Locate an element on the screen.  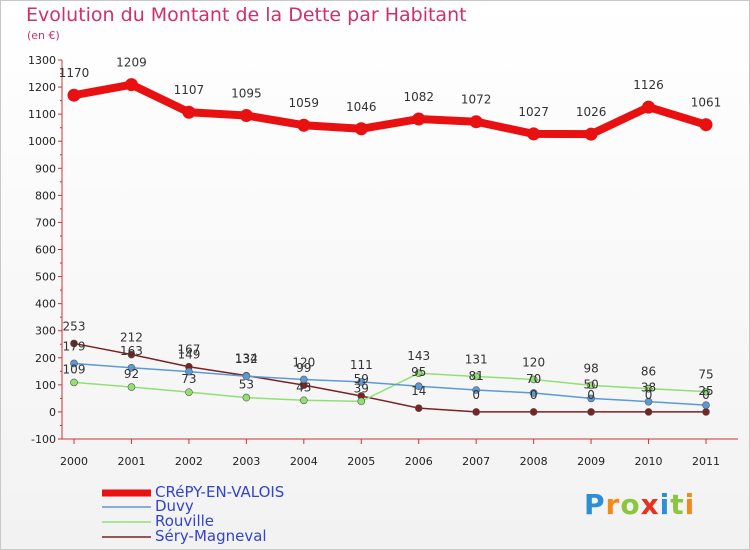
proxiti-logo: Proxiti is located at coordinates (639, 504).